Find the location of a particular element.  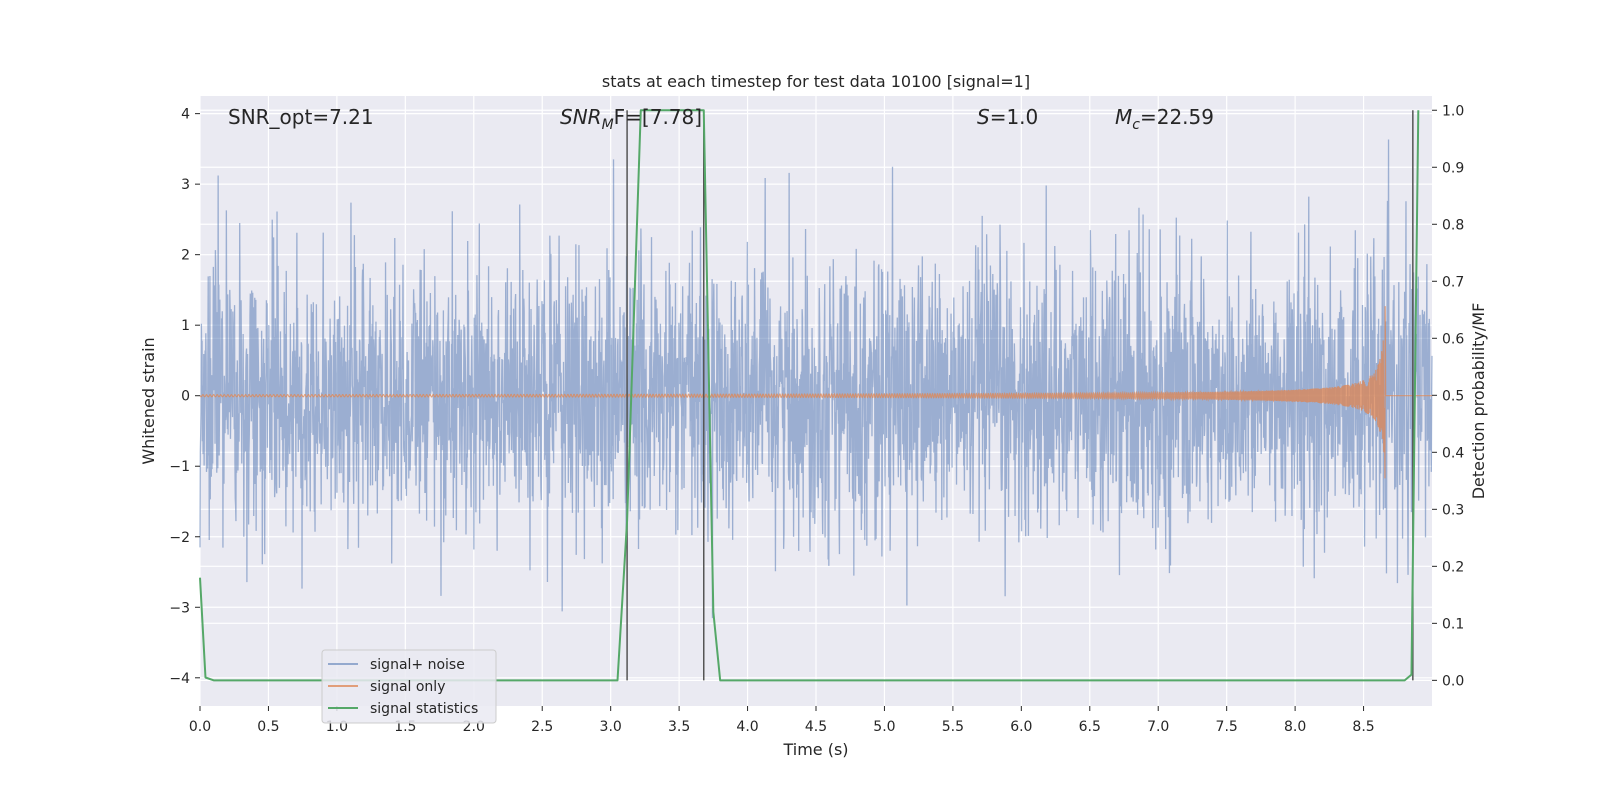

y2-tick-label: 0.7 is located at coordinates (1453, 282).